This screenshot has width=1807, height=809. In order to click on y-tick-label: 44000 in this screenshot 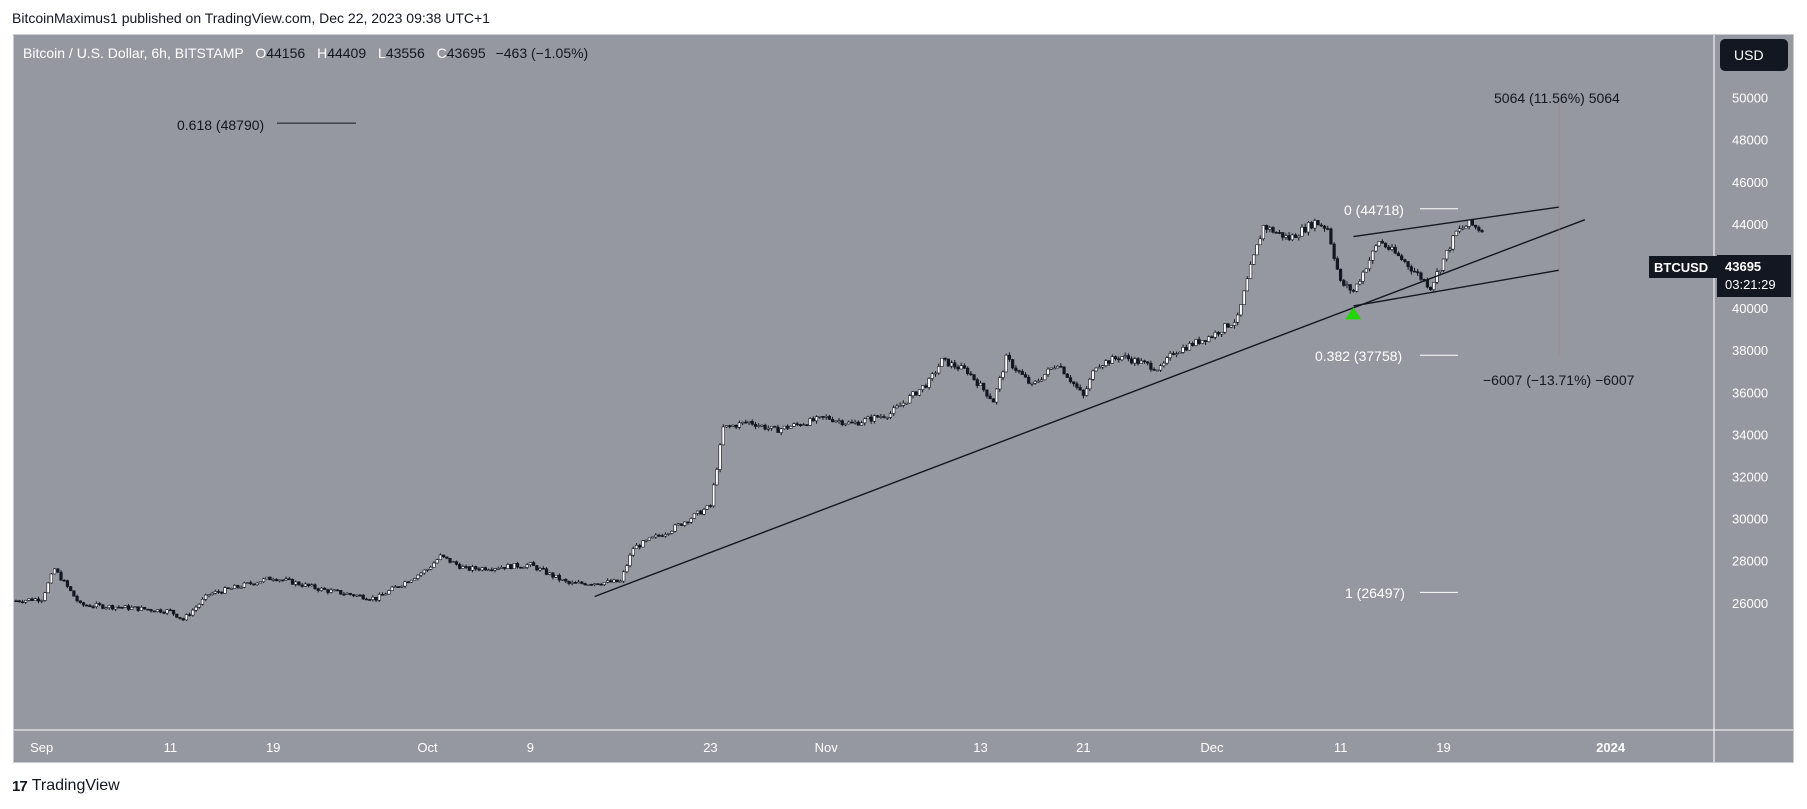, I will do `click(1750, 224)`.